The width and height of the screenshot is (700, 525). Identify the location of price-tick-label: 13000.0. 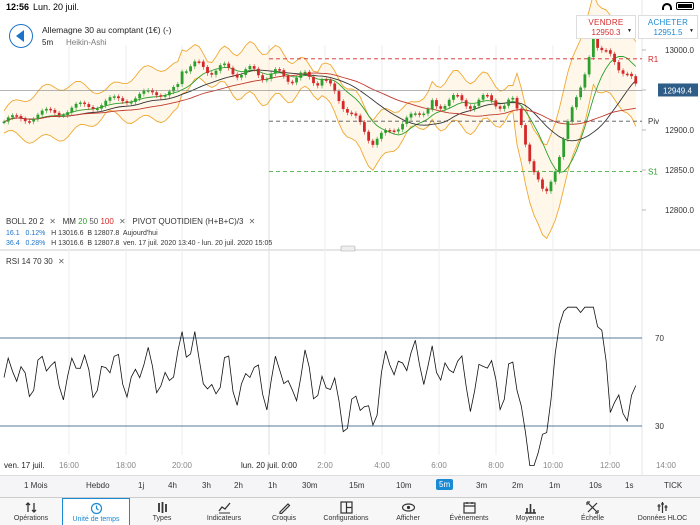
(679, 50).